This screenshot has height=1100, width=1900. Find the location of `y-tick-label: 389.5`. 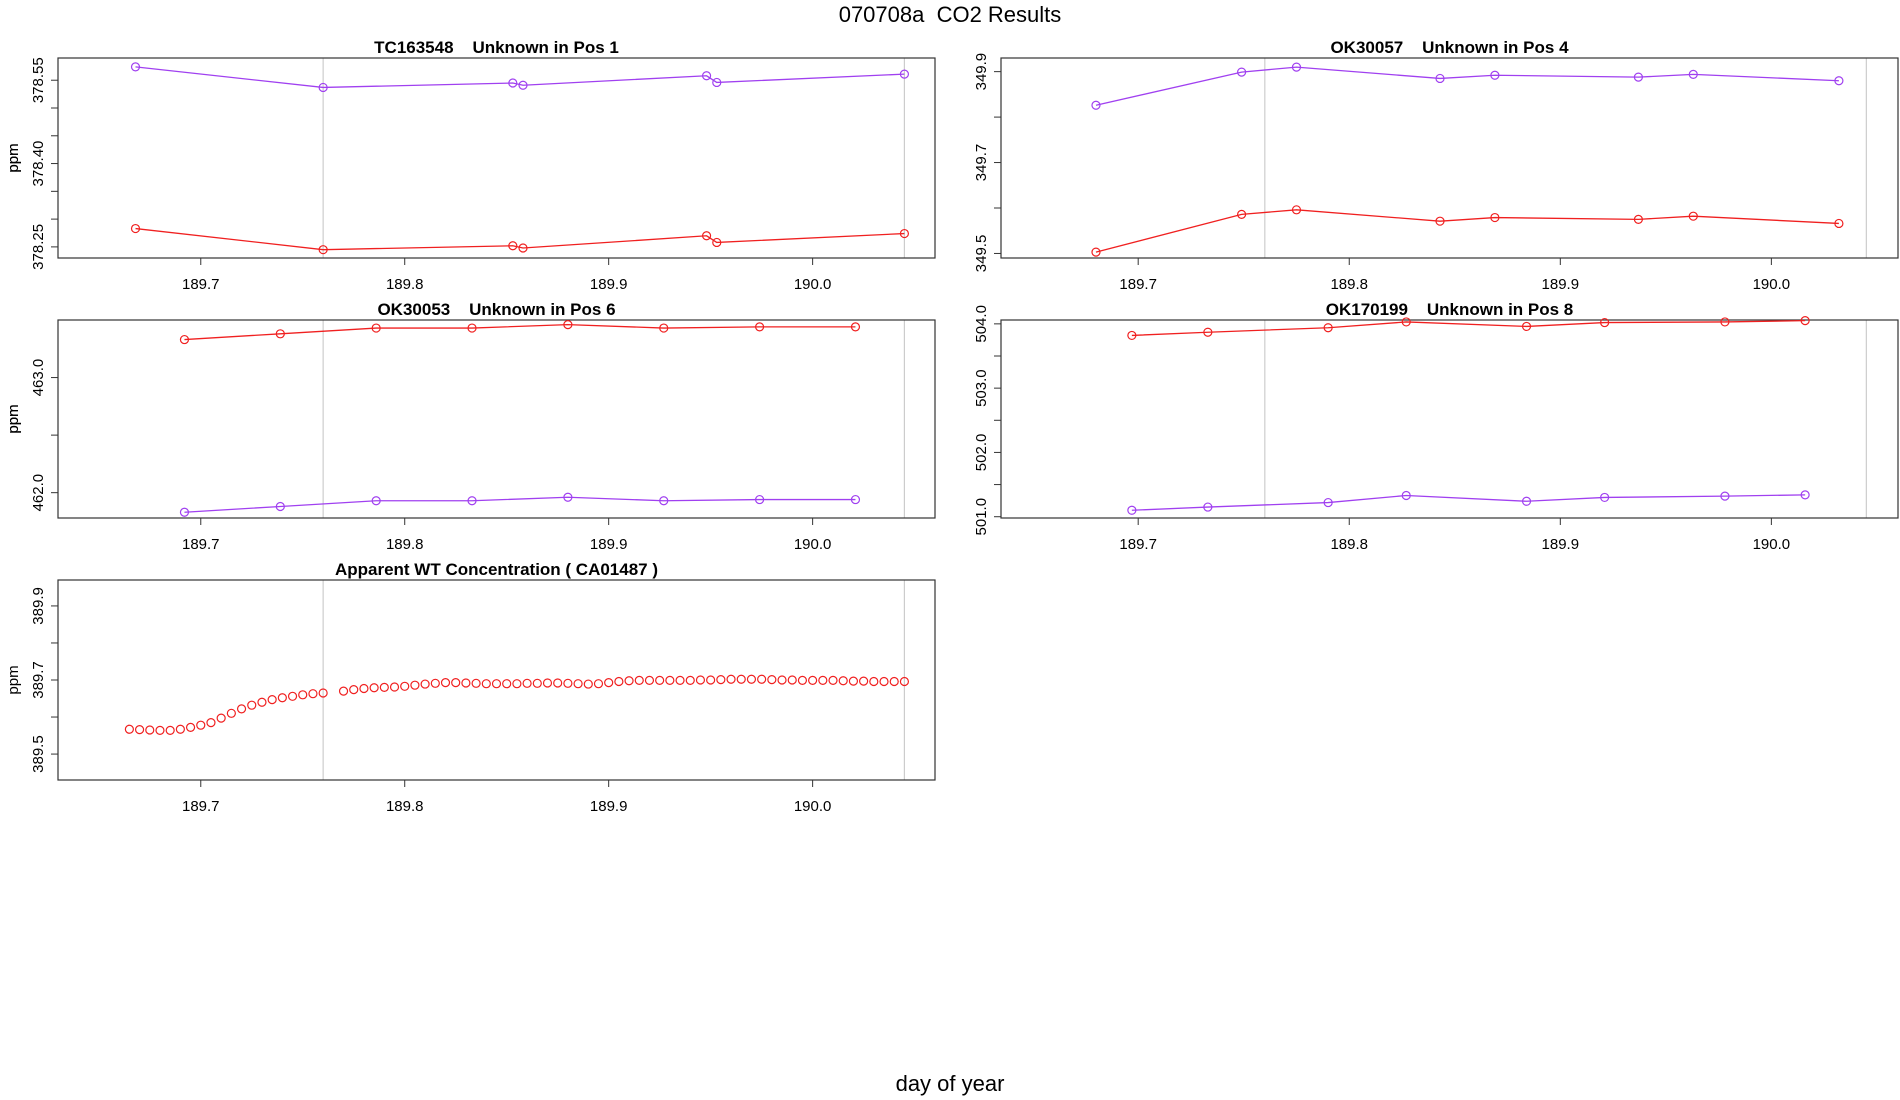

y-tick-label: 389.5 is located at coordinates (38, 754).